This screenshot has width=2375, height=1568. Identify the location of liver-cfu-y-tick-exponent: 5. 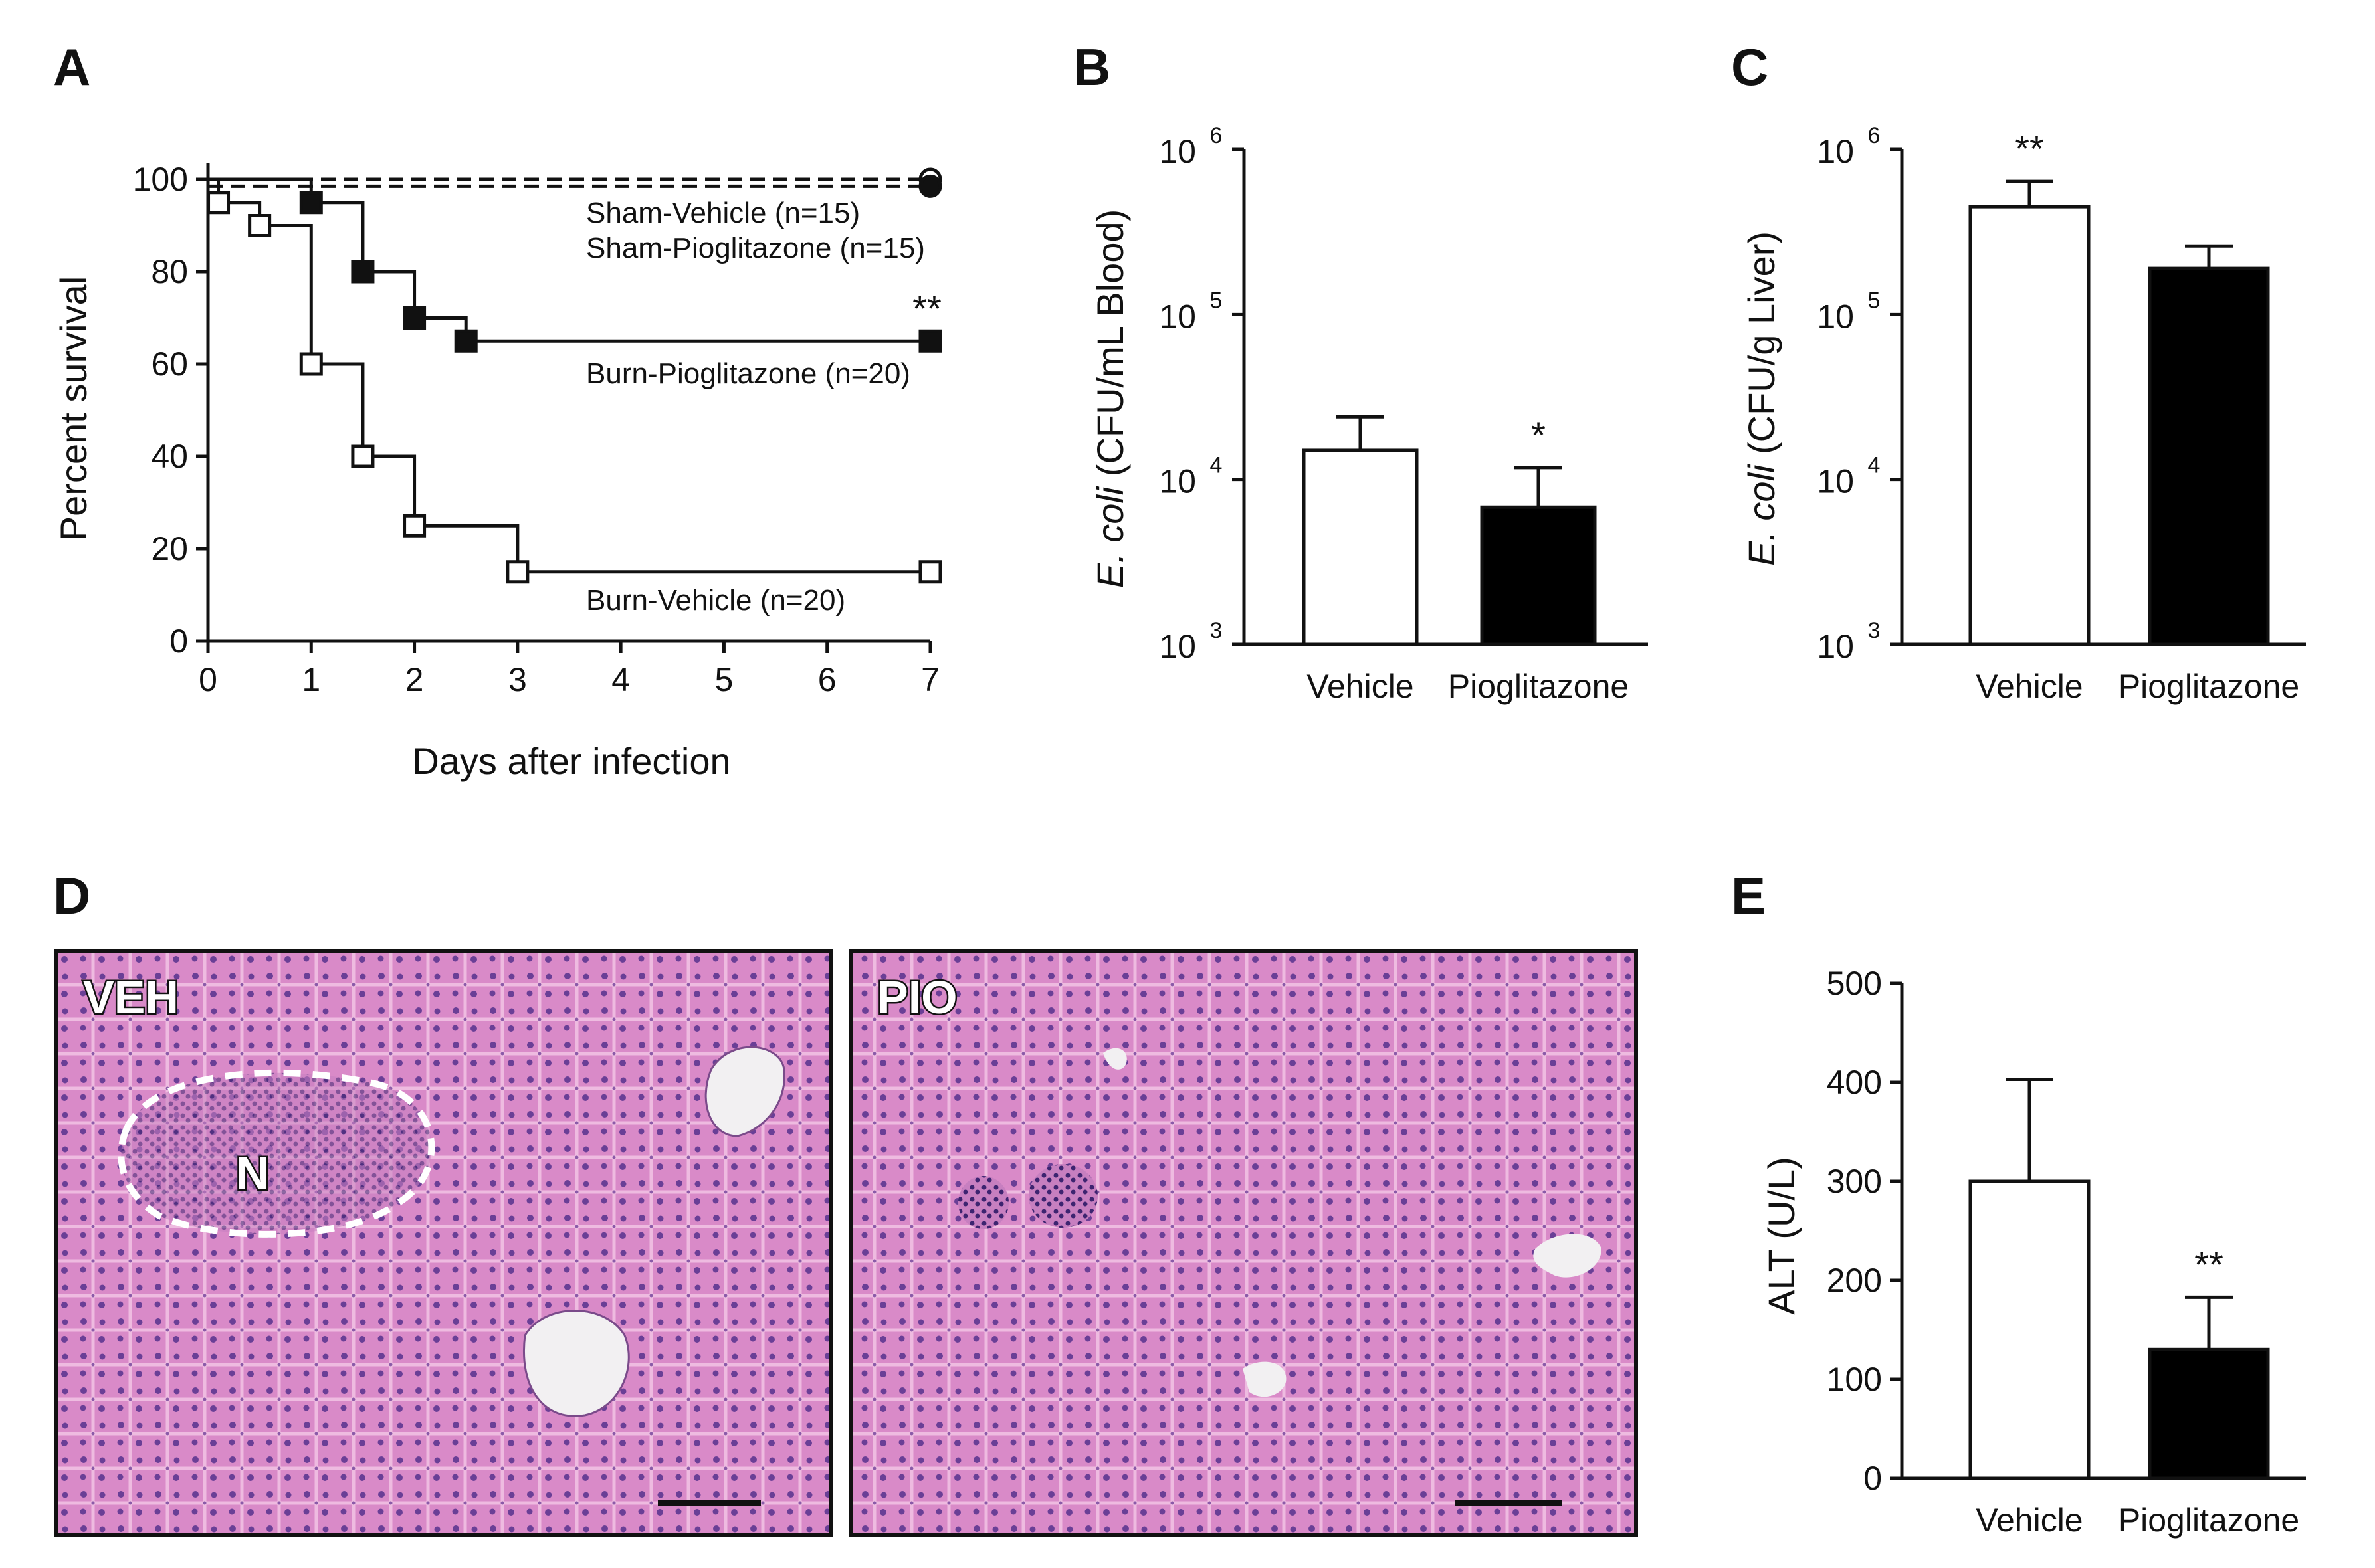
(1874, 300).